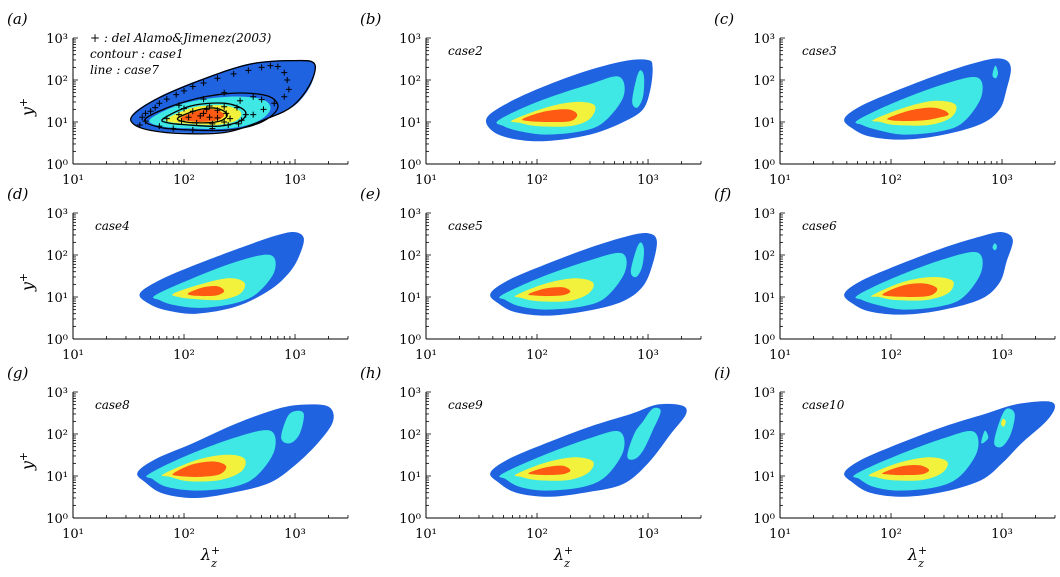  What do you see at coordinates (112, 405) in the screenshot?
I see `case-label: case8` at bounding box center [112, 405].